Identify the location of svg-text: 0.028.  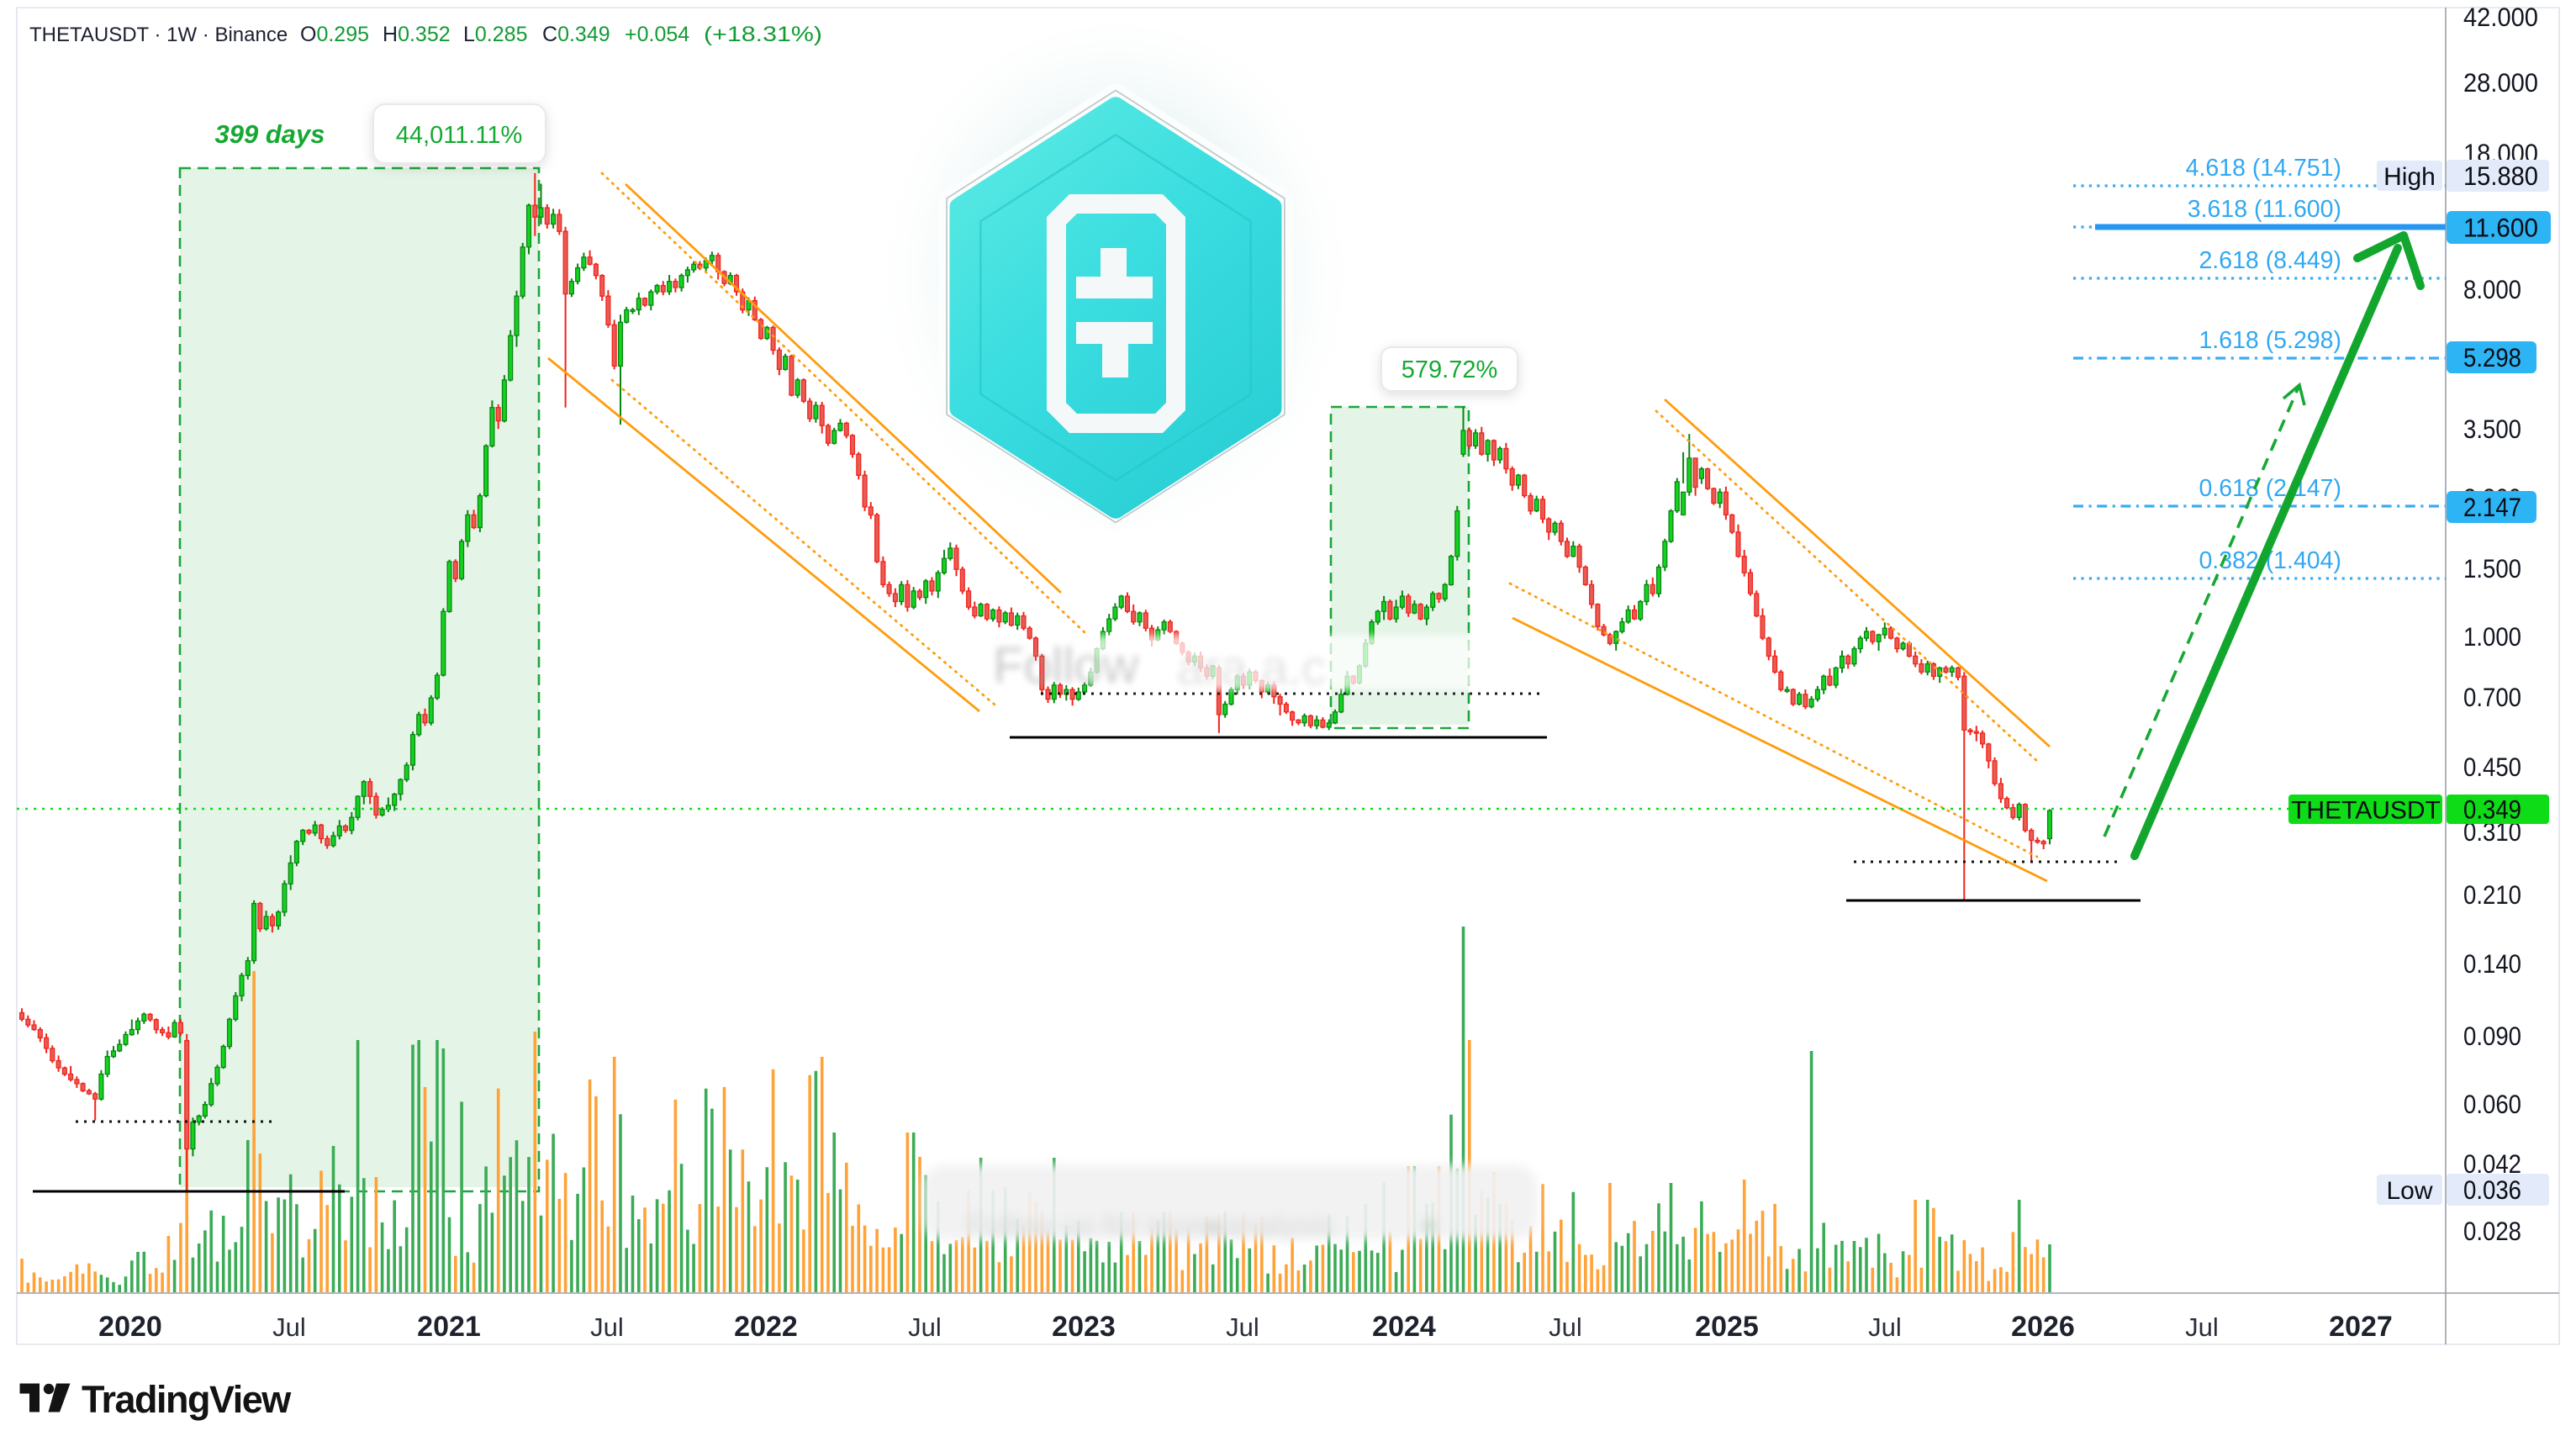
(2492, 1231).